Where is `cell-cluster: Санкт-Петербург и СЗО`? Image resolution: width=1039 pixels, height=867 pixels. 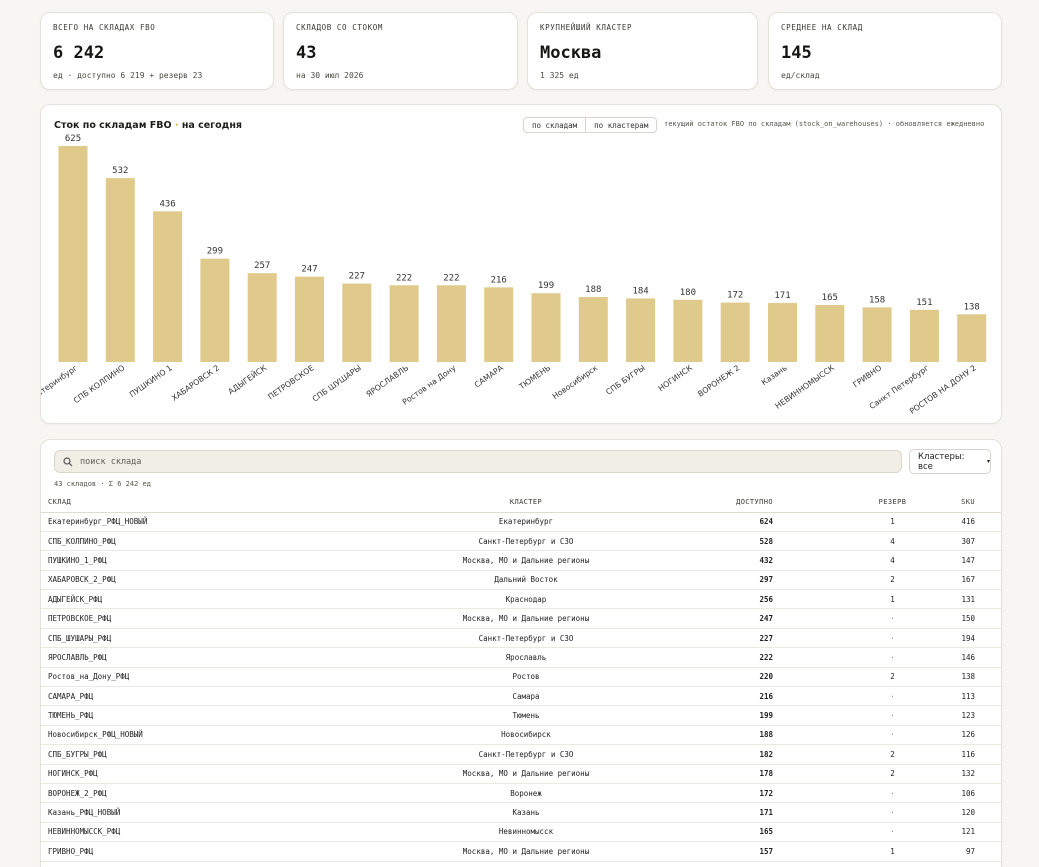
cell-cluster: Санкт-Петербург и СЗО is located at coordinates (526, 754).